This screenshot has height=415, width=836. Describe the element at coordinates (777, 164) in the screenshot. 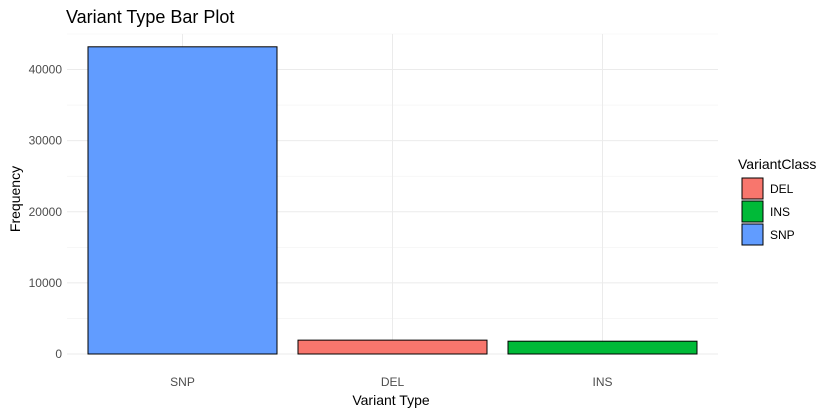

I see `legend-title: VariantClass` at that location.